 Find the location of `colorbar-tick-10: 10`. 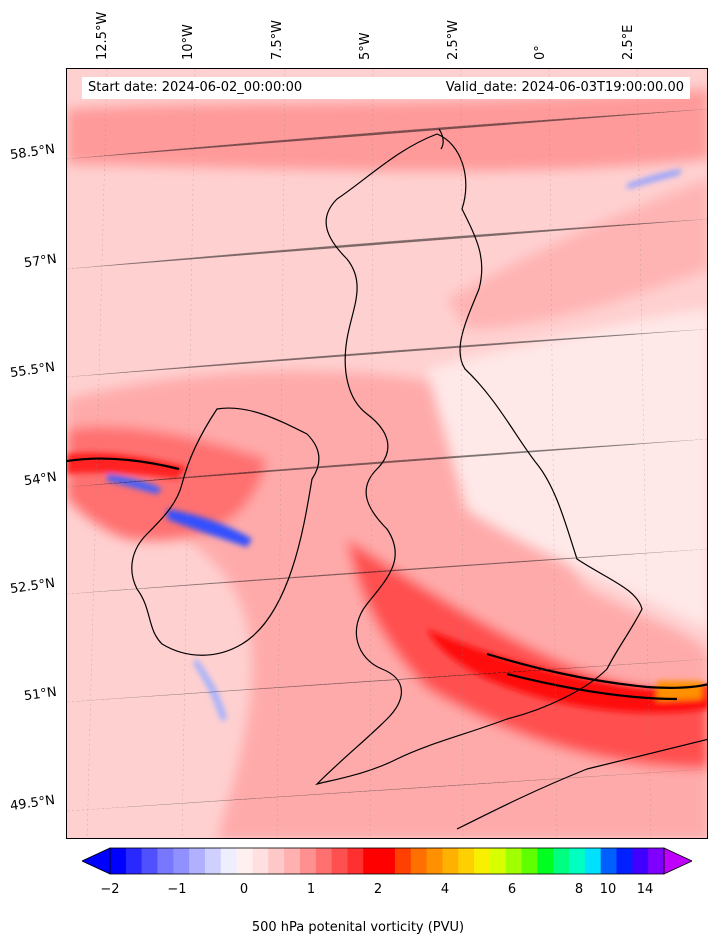

colorbar-tick-10: 10 is located at coordinates (608, 889).